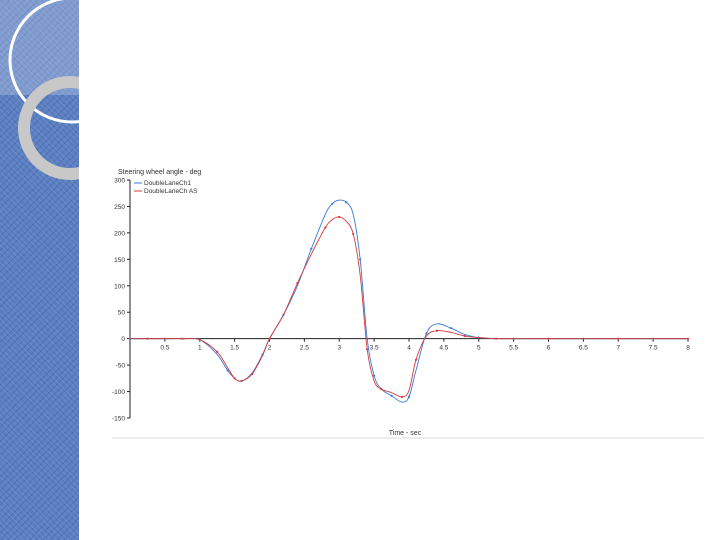 The width and height of the screenshot is (720, 540). What do you see at coordinates (339, 348) in the screenshot?
I see `x-tick-label: 3` at bounding box center [339, 348].